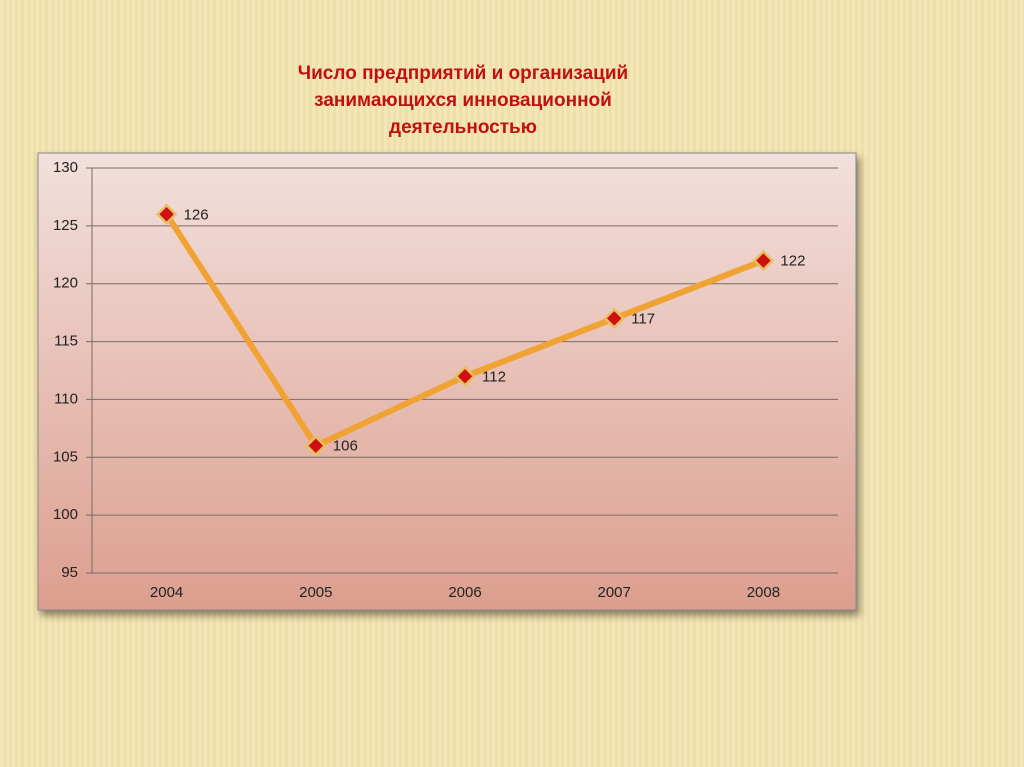 This screenshot has width=1024, height=767. What do you see at coordinates (65, 514) in the screenshot?
I see `y-tick-label: 100` at bounding box center [65, 514].